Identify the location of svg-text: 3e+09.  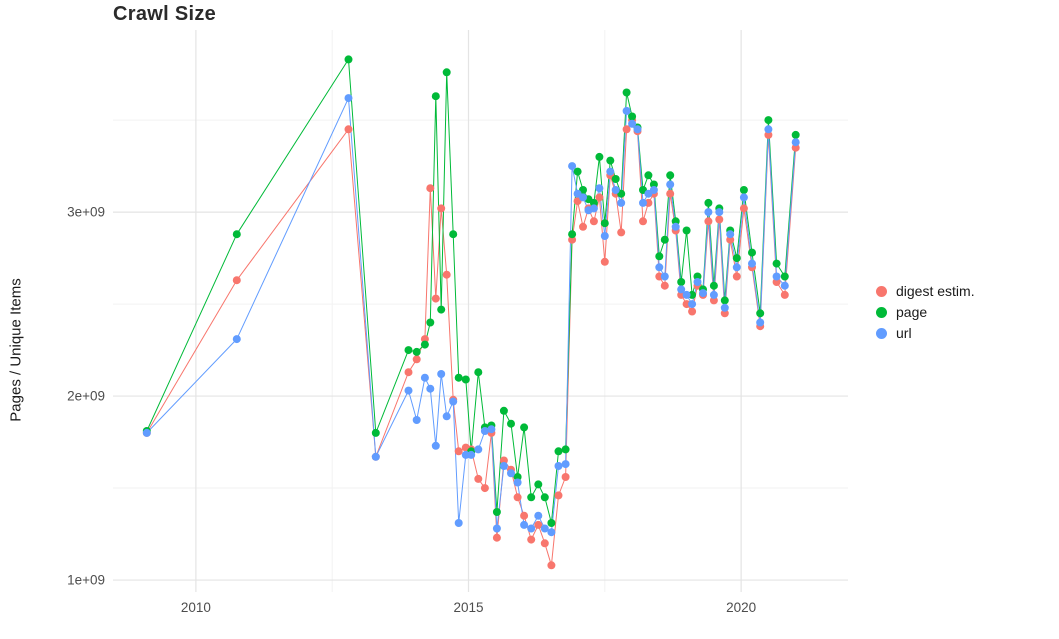
(86, 212).